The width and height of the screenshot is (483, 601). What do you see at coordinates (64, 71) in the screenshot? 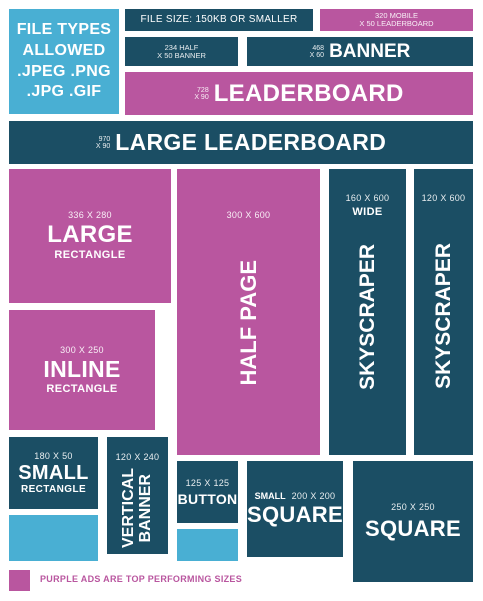
I see `file-types-line-3: .JPEG .PNG` at bounding box center [64, 71].